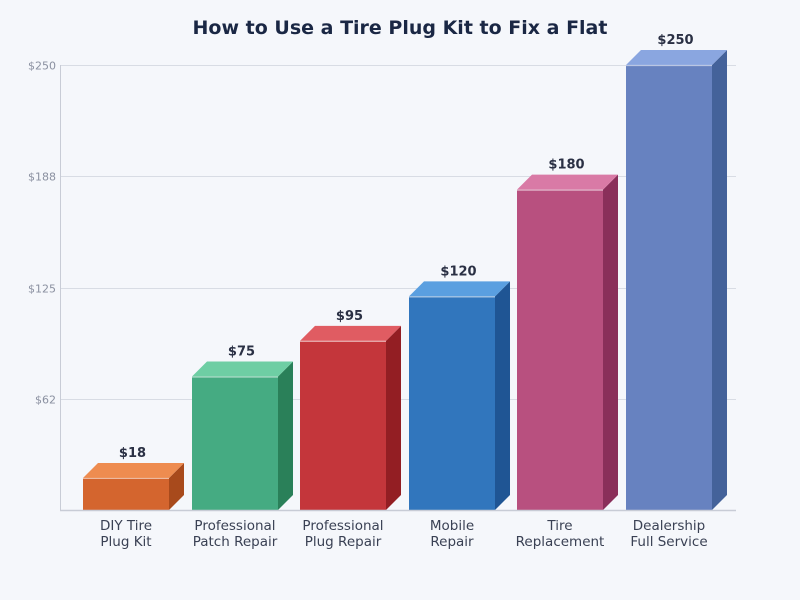 This screenshot has width=800, height=600. What do you see at coordinates (125, 542) in the screenshot?
I see `x-tick-label: Plug Kit` at bounding box center [125, 542].